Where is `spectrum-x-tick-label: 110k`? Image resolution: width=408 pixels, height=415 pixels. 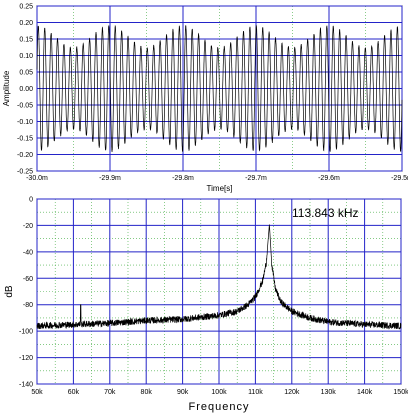
spectrum-x-tick-label: 110k is located at coordinates (255, 392).